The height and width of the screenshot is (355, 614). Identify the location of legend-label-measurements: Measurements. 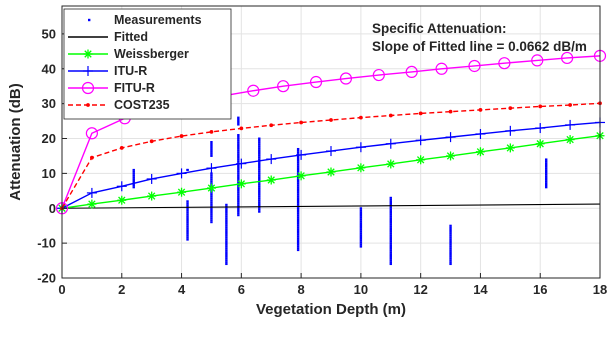
(158, 20).